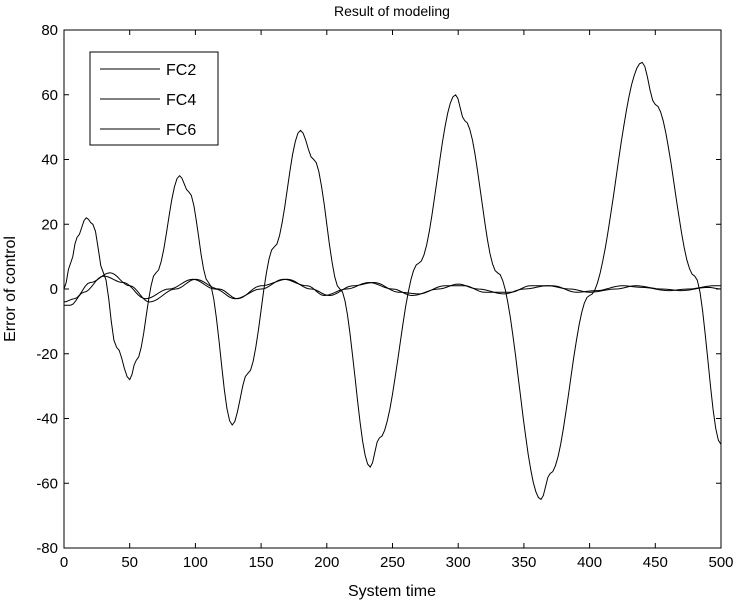 This screenshot has height=607, width=738. I want to click on x-tick-label: 100, so click(195, 562).